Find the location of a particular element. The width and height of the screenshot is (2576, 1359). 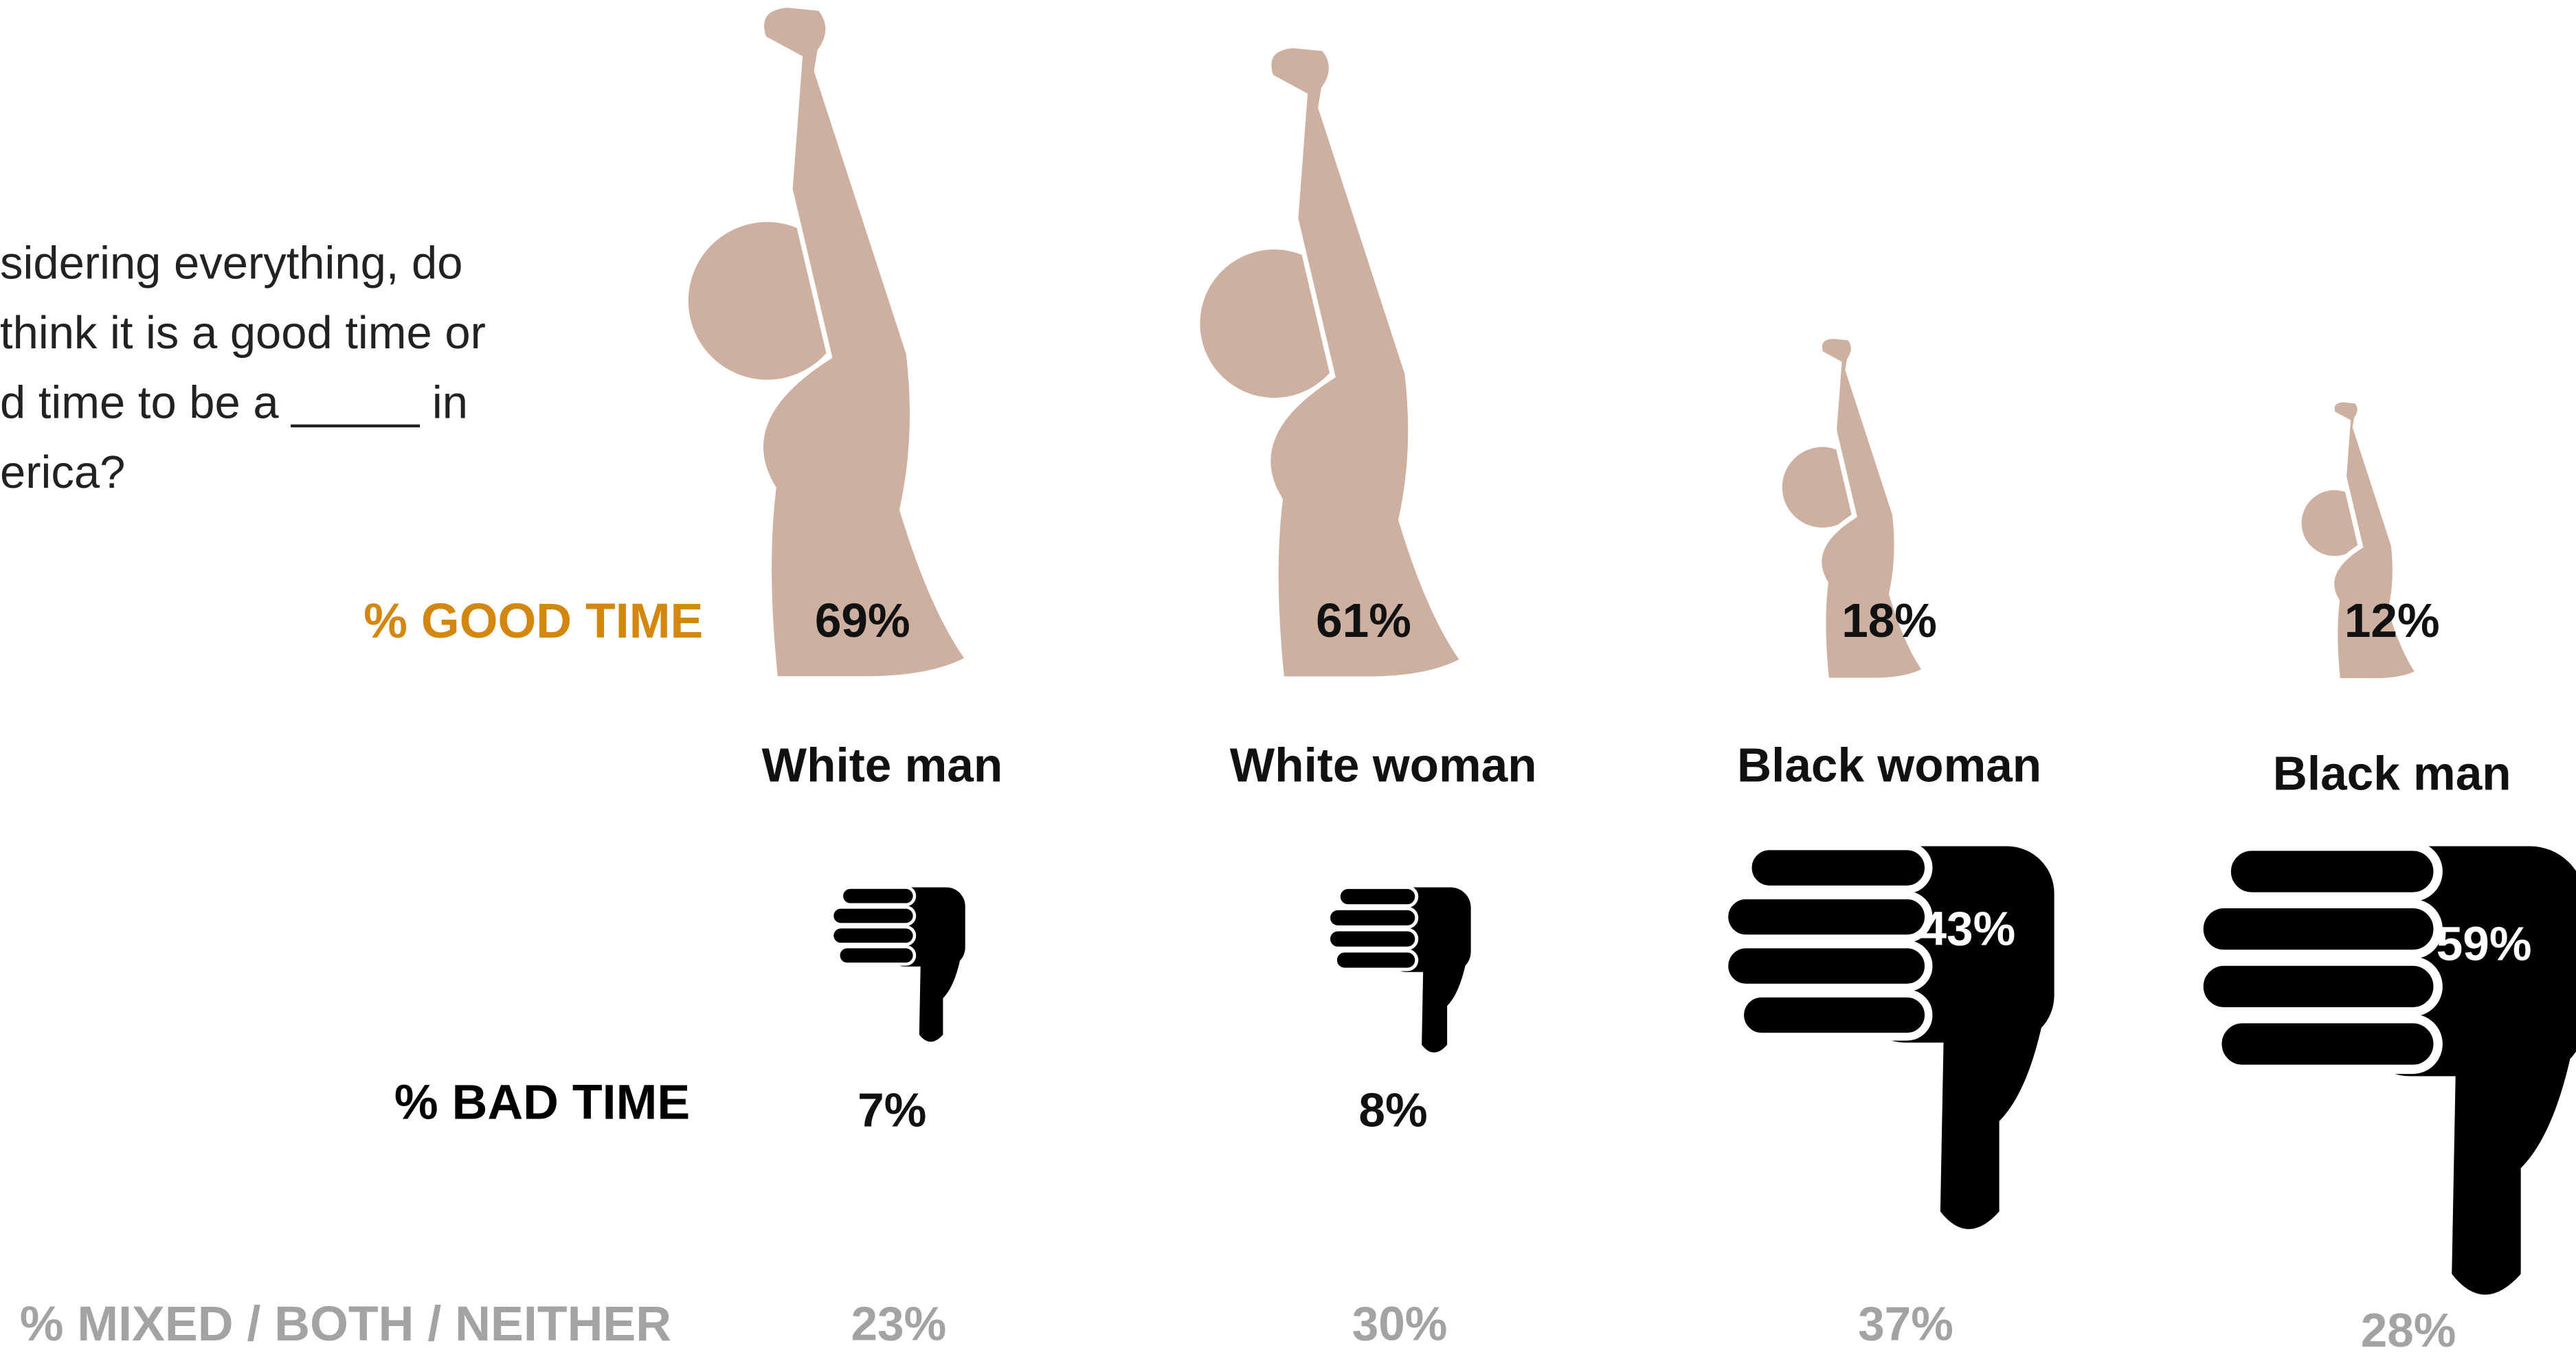

mixed-value-label: 30% is located at coordinates (1400, 1324).